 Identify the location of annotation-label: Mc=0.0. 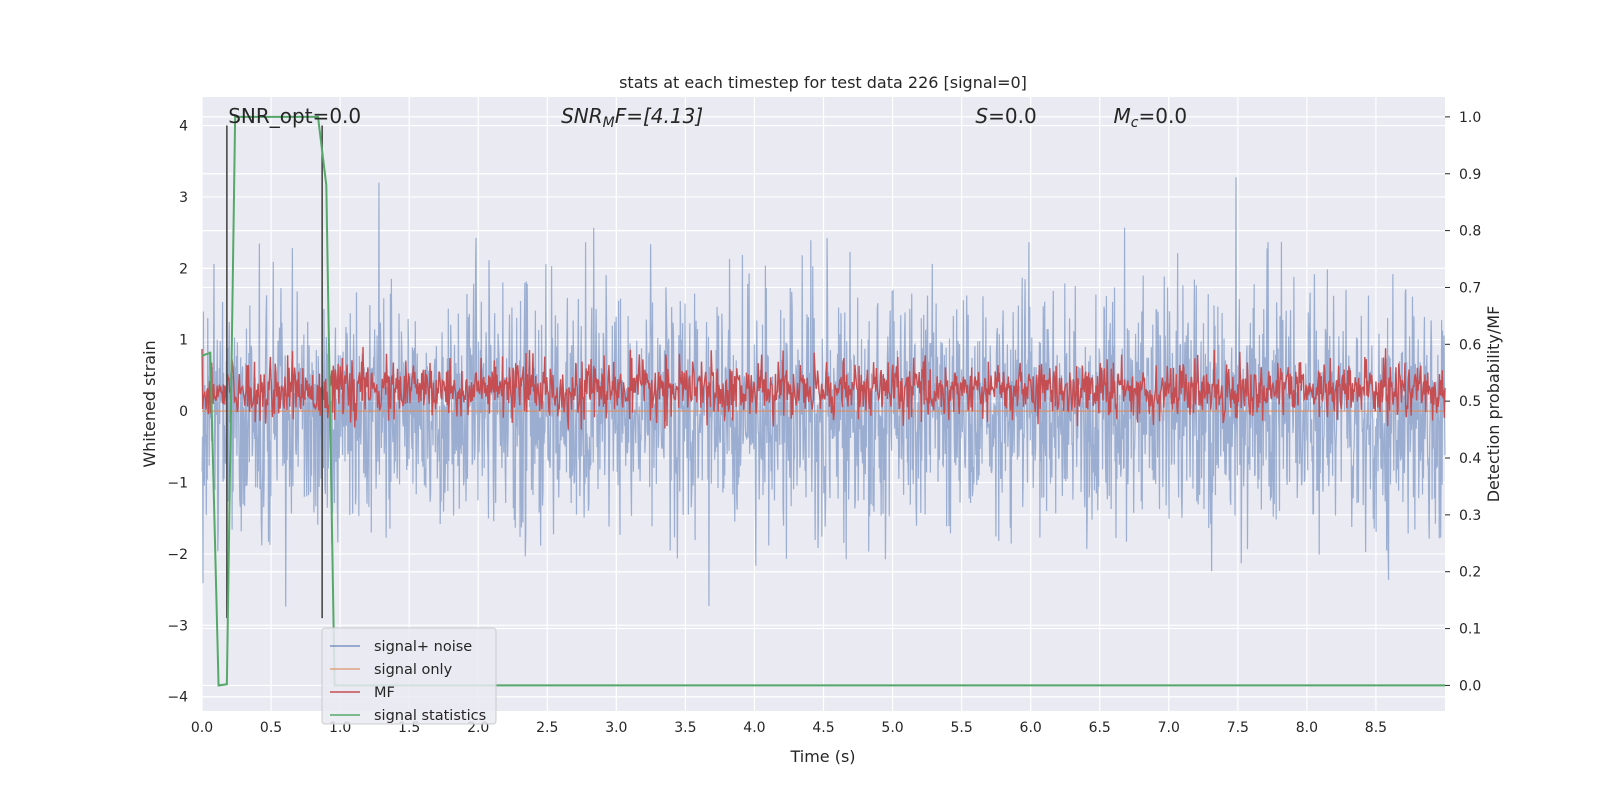
(1151, 117).